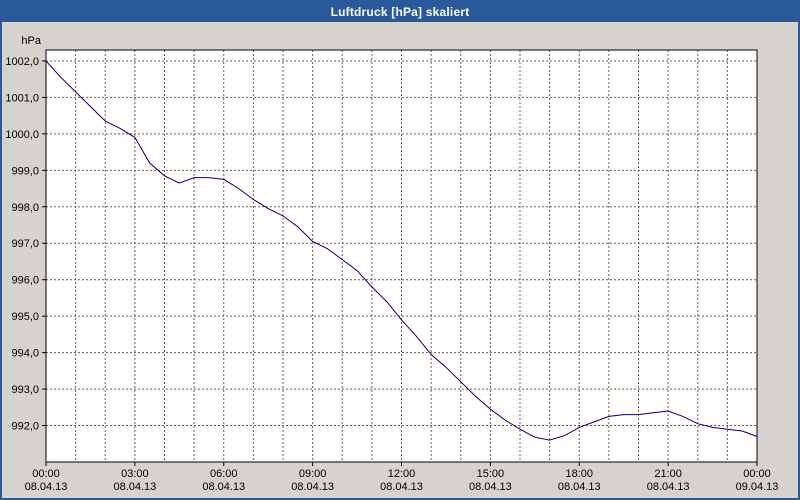 This screenshot has height=500, width=800. I want to click on y-tick-label: 993,0, so click(25, 390).